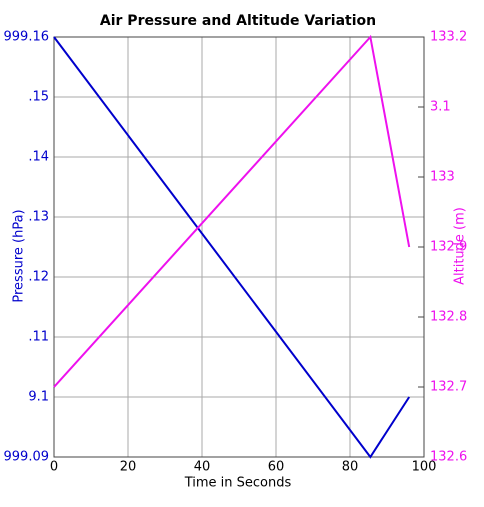 The image size is (484, 507). Describe the element at coordinates (38, 157) in the screenshot. I see `y-tick-label: .14` at that location.